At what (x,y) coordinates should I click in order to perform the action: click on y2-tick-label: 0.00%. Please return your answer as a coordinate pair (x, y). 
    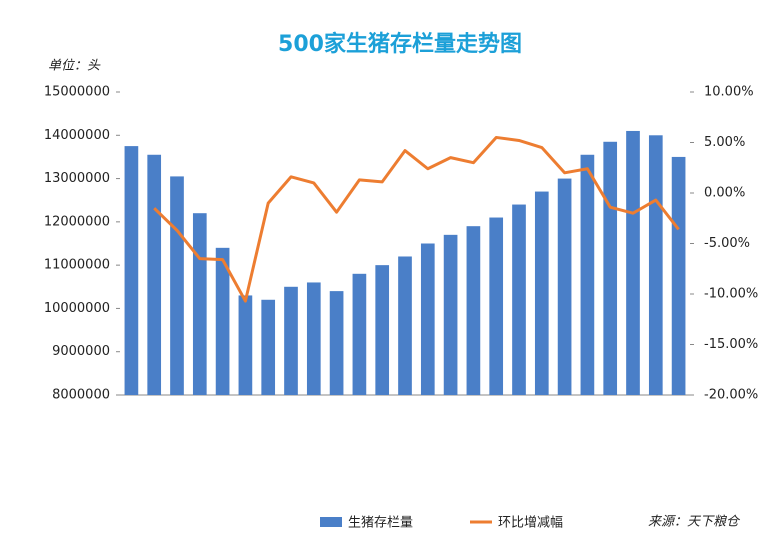
    Looking at the image, I should click on (724, 193).